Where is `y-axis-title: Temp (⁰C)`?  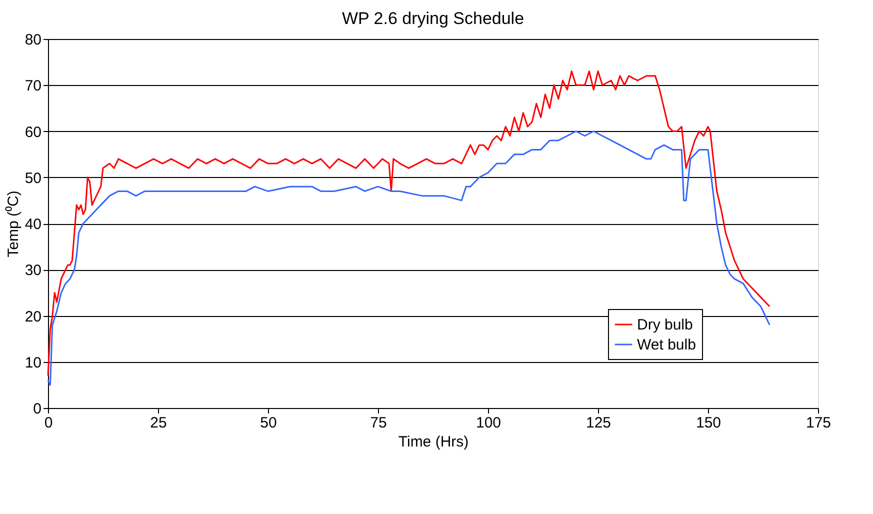 y-axis-title: Temp (⁰C) is located at coordinates (13, 224).